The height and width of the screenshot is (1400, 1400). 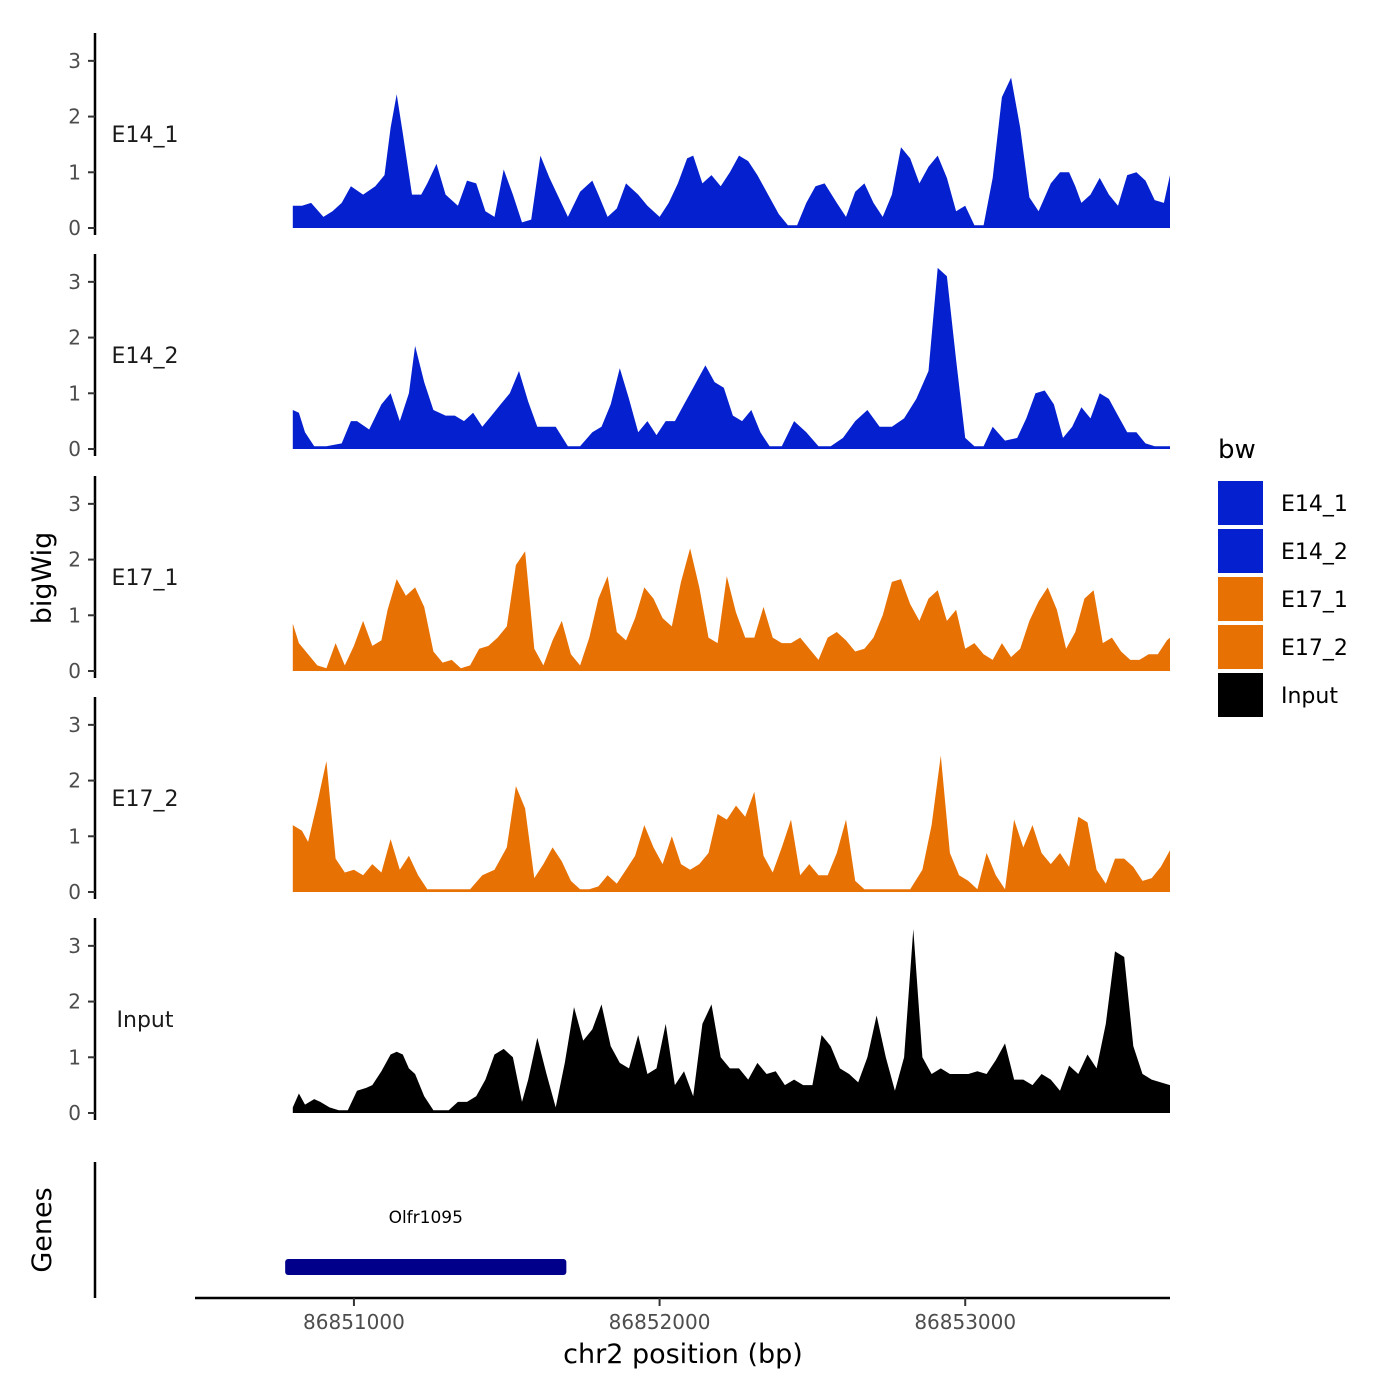 I want to click on track-panel-e14-2: 0 1 2 3 E14_2, so click(x=619, y=357).